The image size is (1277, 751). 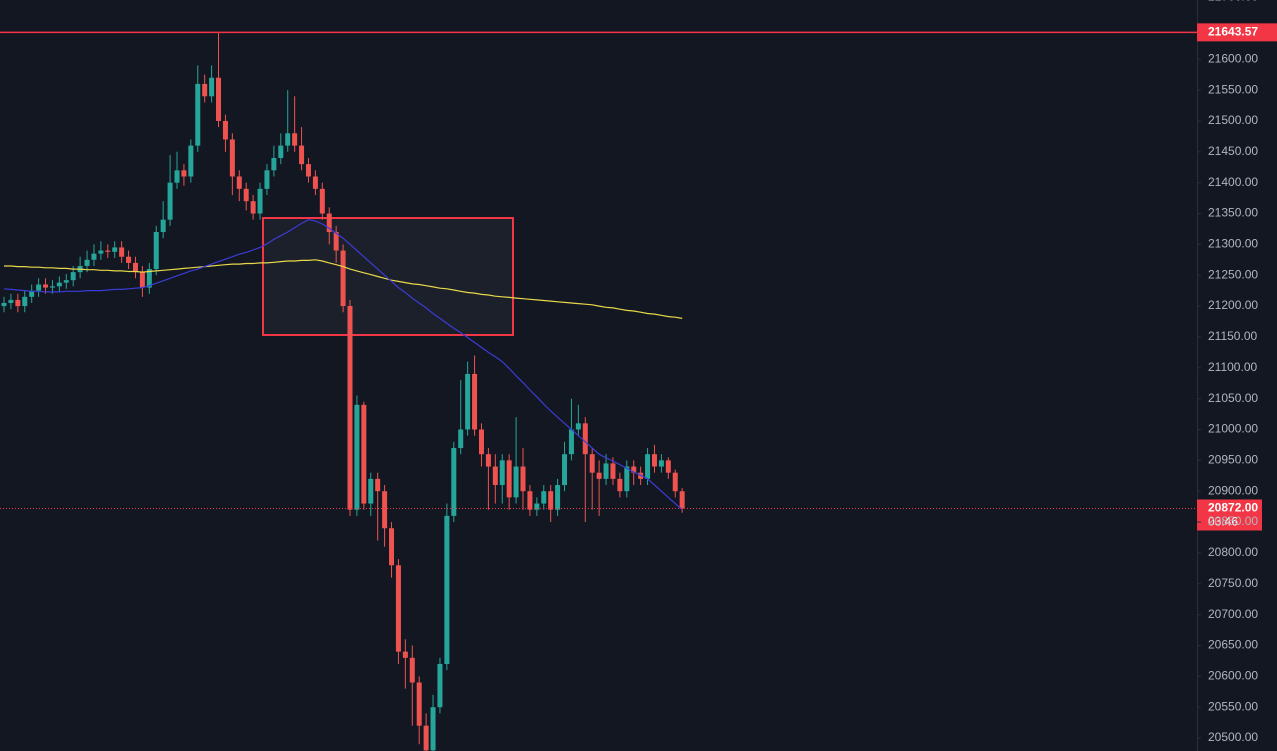 What do you see at coordinates (1233, 58) in the screenshot?
I see `y-tick-label: 21600.00` at bounding box center [1233, 58].